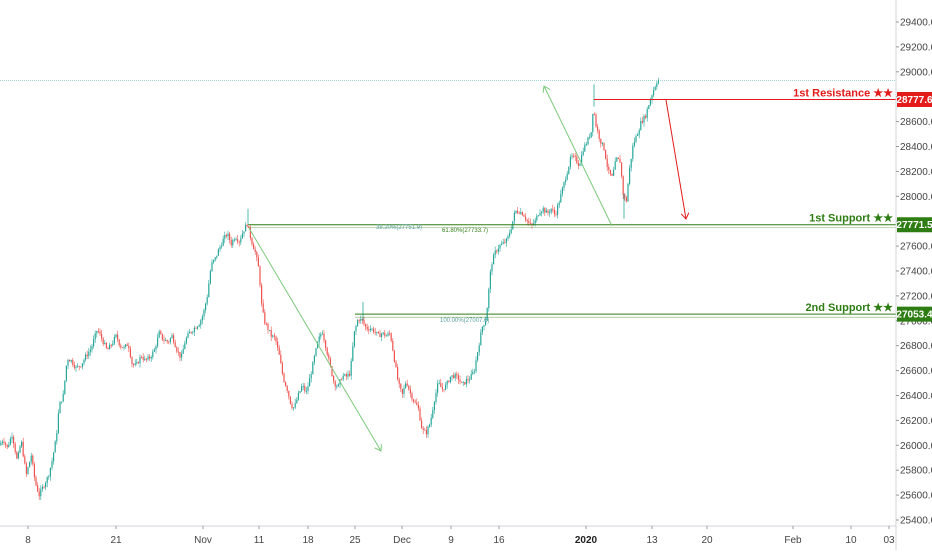 The height and width of the screenshot is (555, 932). Describe the element at coordinates (889, 540) in the screenshot. I see `x-tick-label: 03` at that location.